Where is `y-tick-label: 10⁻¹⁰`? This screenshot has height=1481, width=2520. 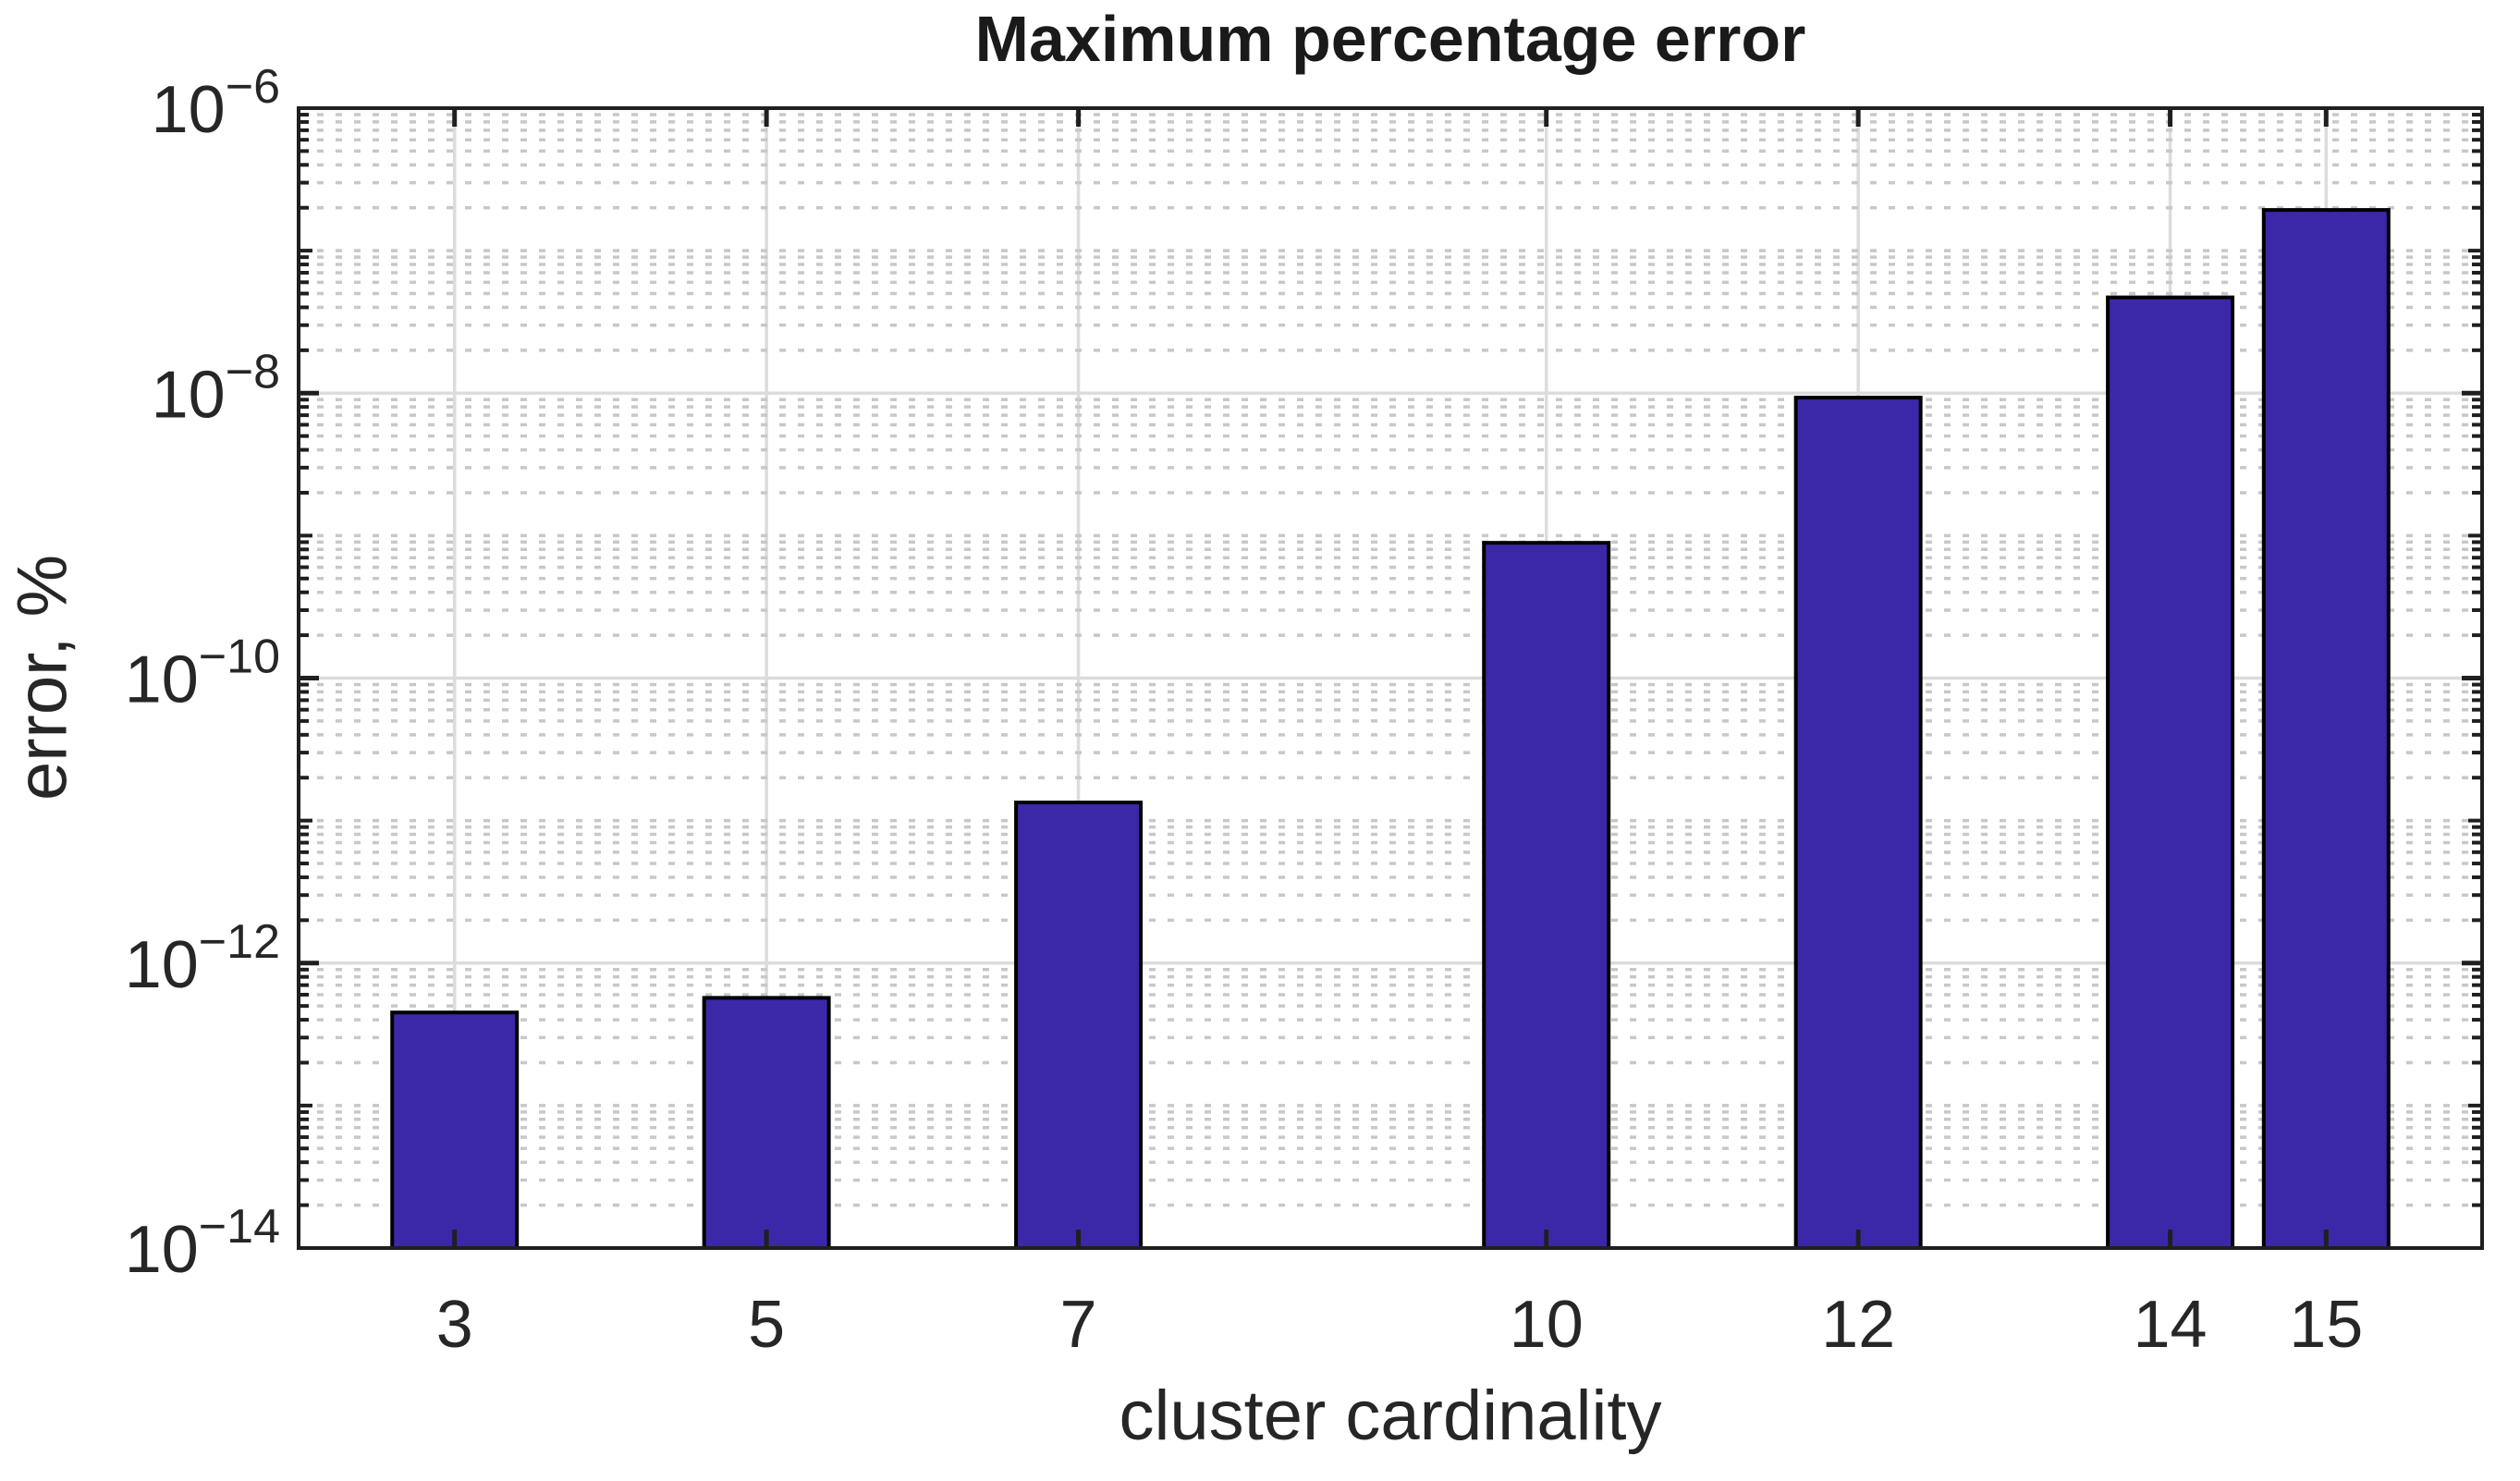
y-tick-label: 10⁻¹⁰ is located at coordinates (202, 673).